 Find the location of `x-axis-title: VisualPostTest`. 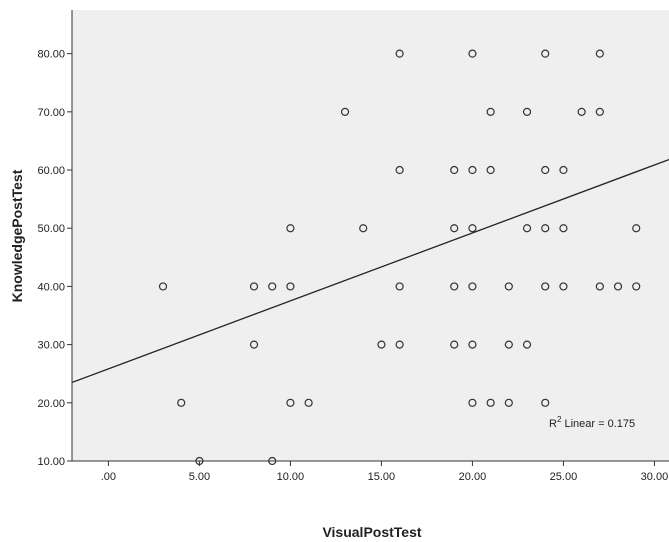

x-axis-title: VisualPostTest is located at coordinates (371, 532).